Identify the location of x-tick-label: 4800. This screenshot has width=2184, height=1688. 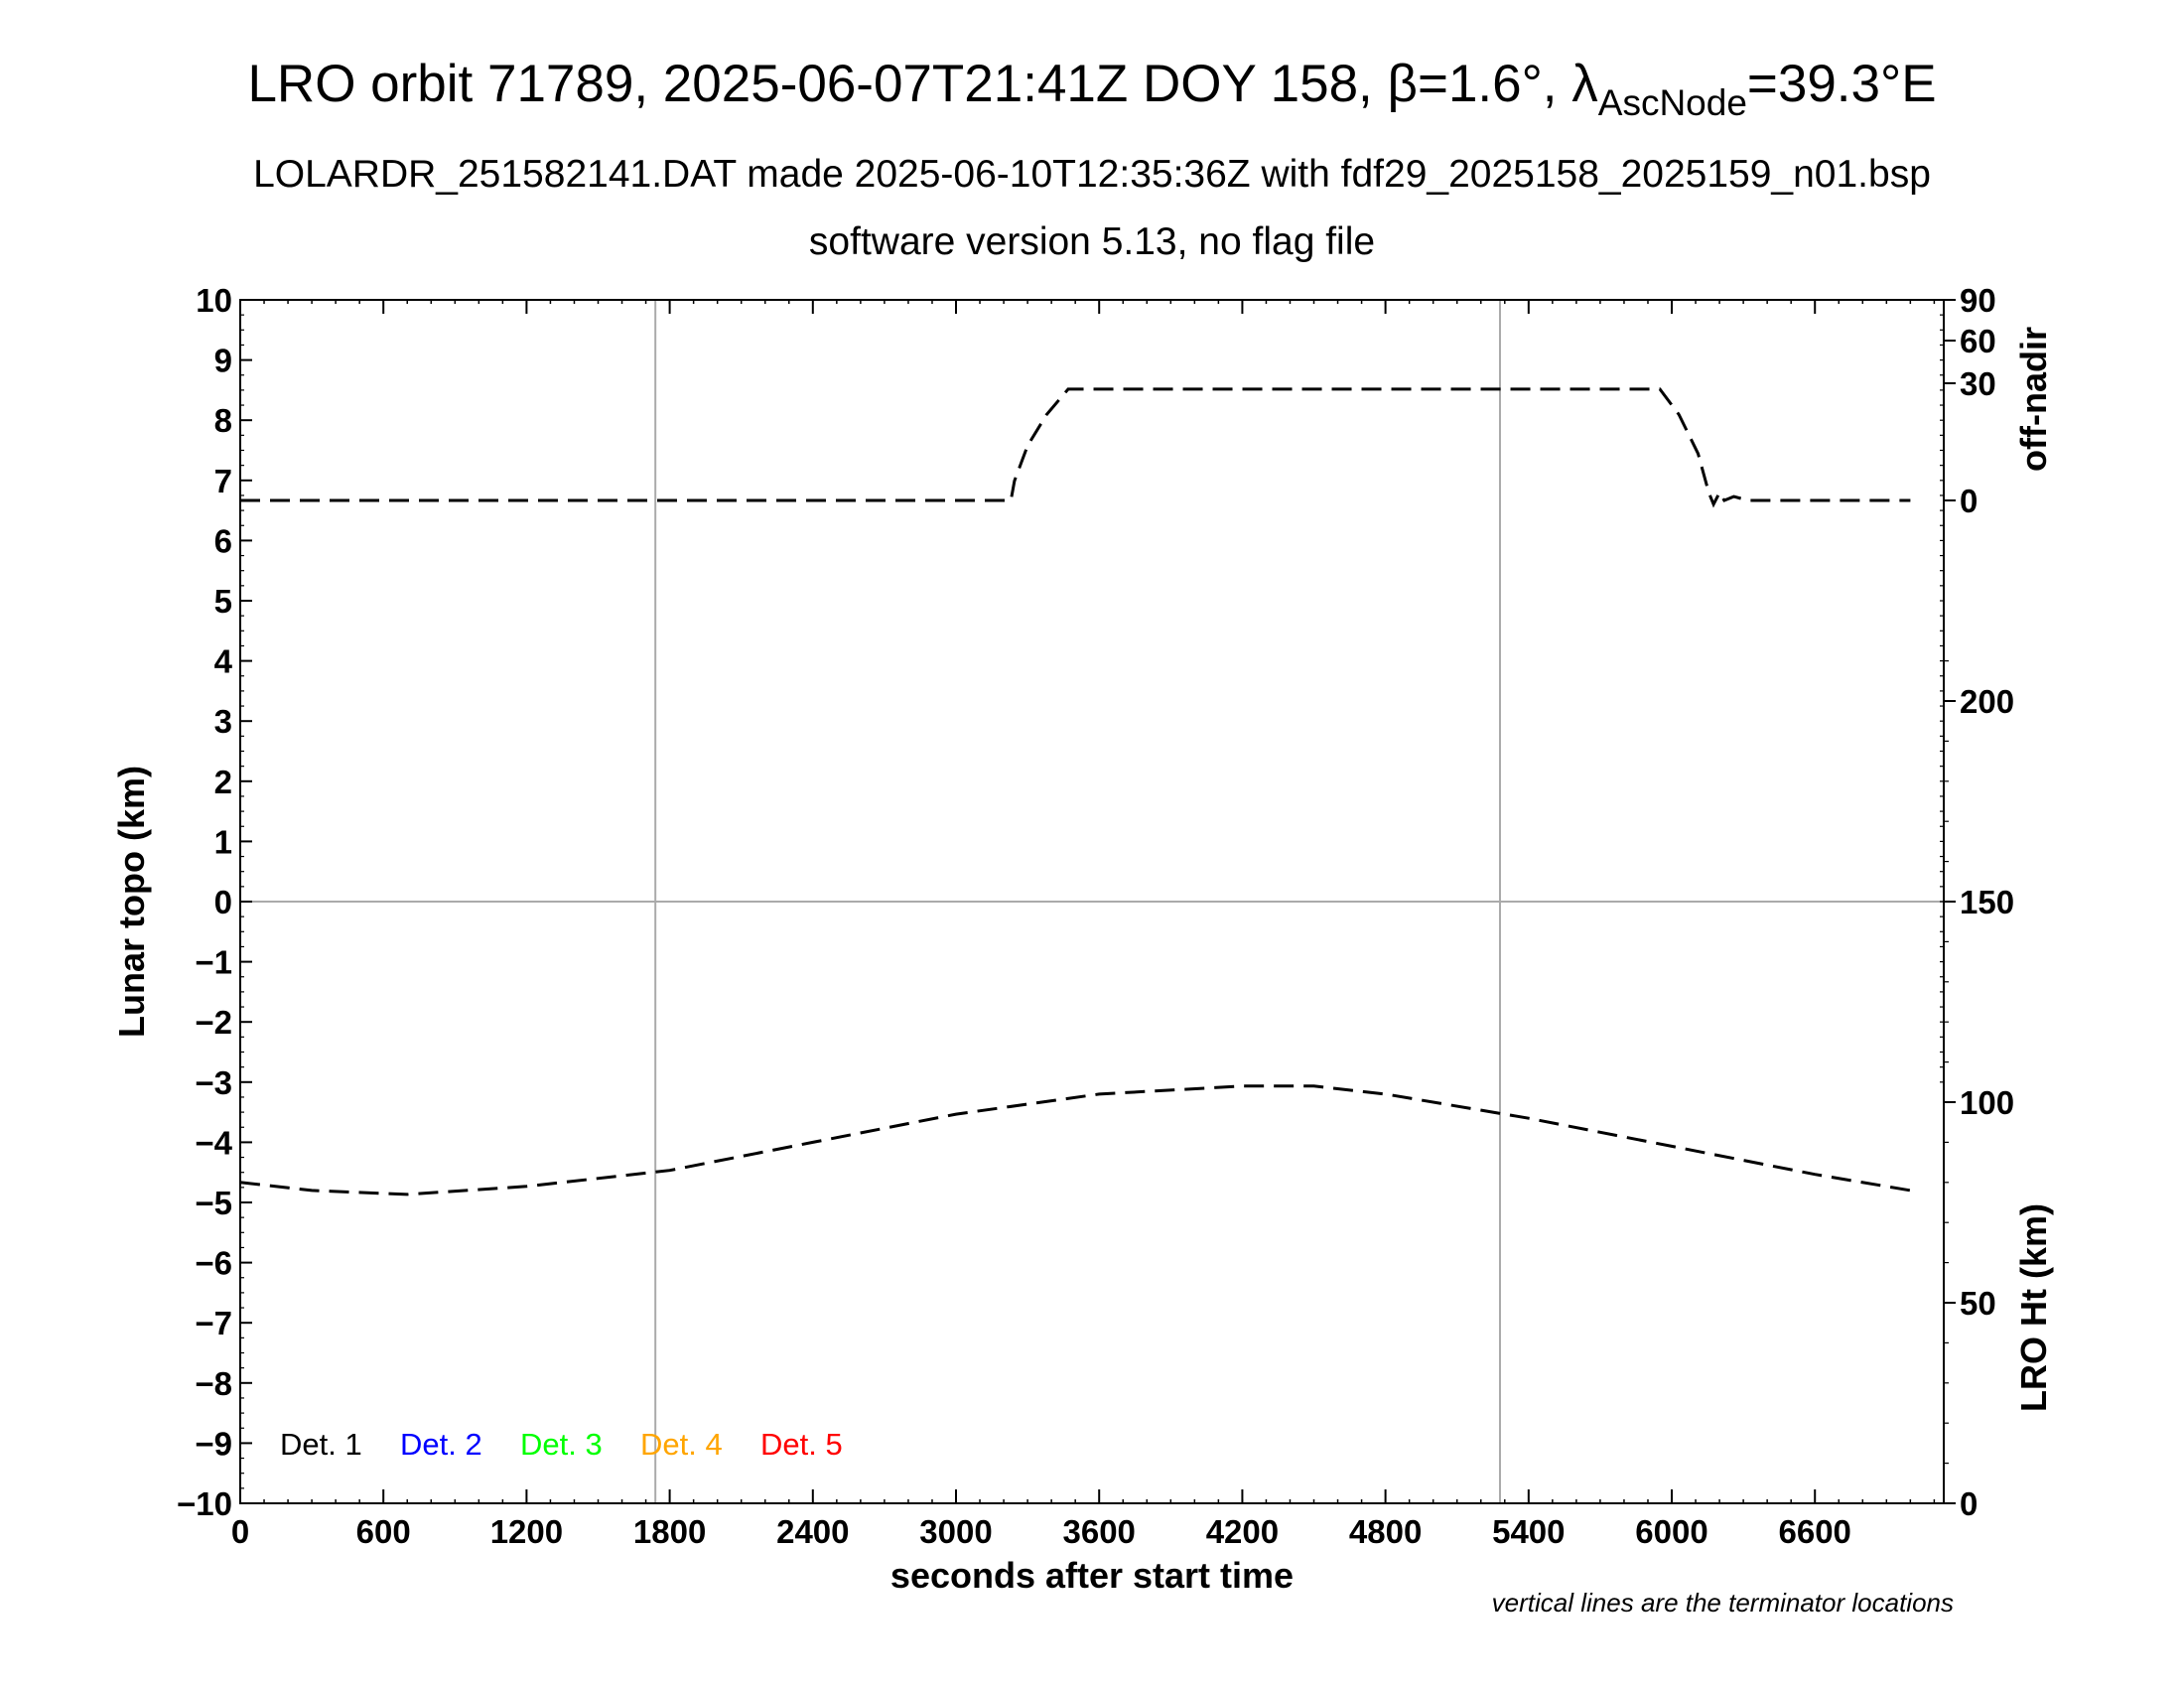
(1385, 1531).